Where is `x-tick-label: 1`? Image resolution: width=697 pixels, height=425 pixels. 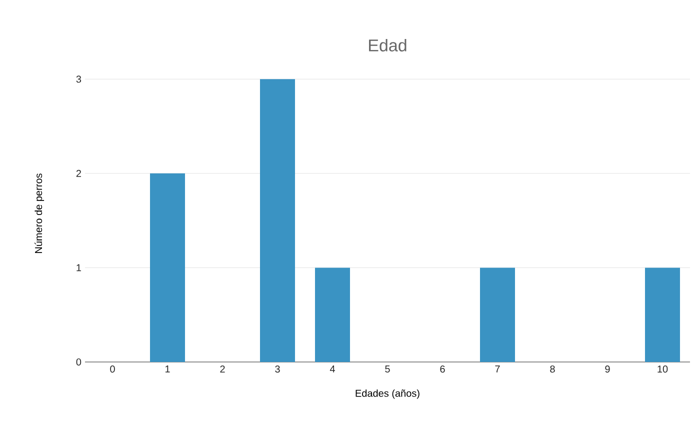 x-tick-label: 1 is located at coordinates (167, 369).